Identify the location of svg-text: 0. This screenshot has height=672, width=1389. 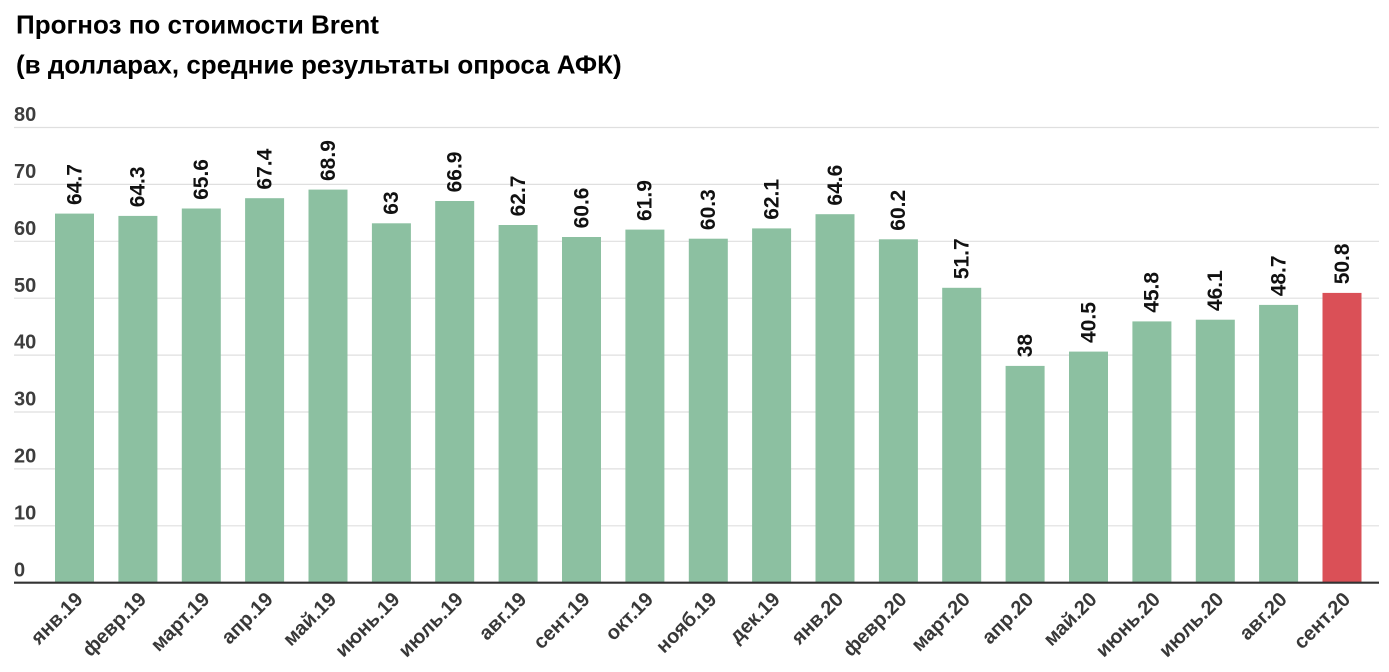
(19, 570).